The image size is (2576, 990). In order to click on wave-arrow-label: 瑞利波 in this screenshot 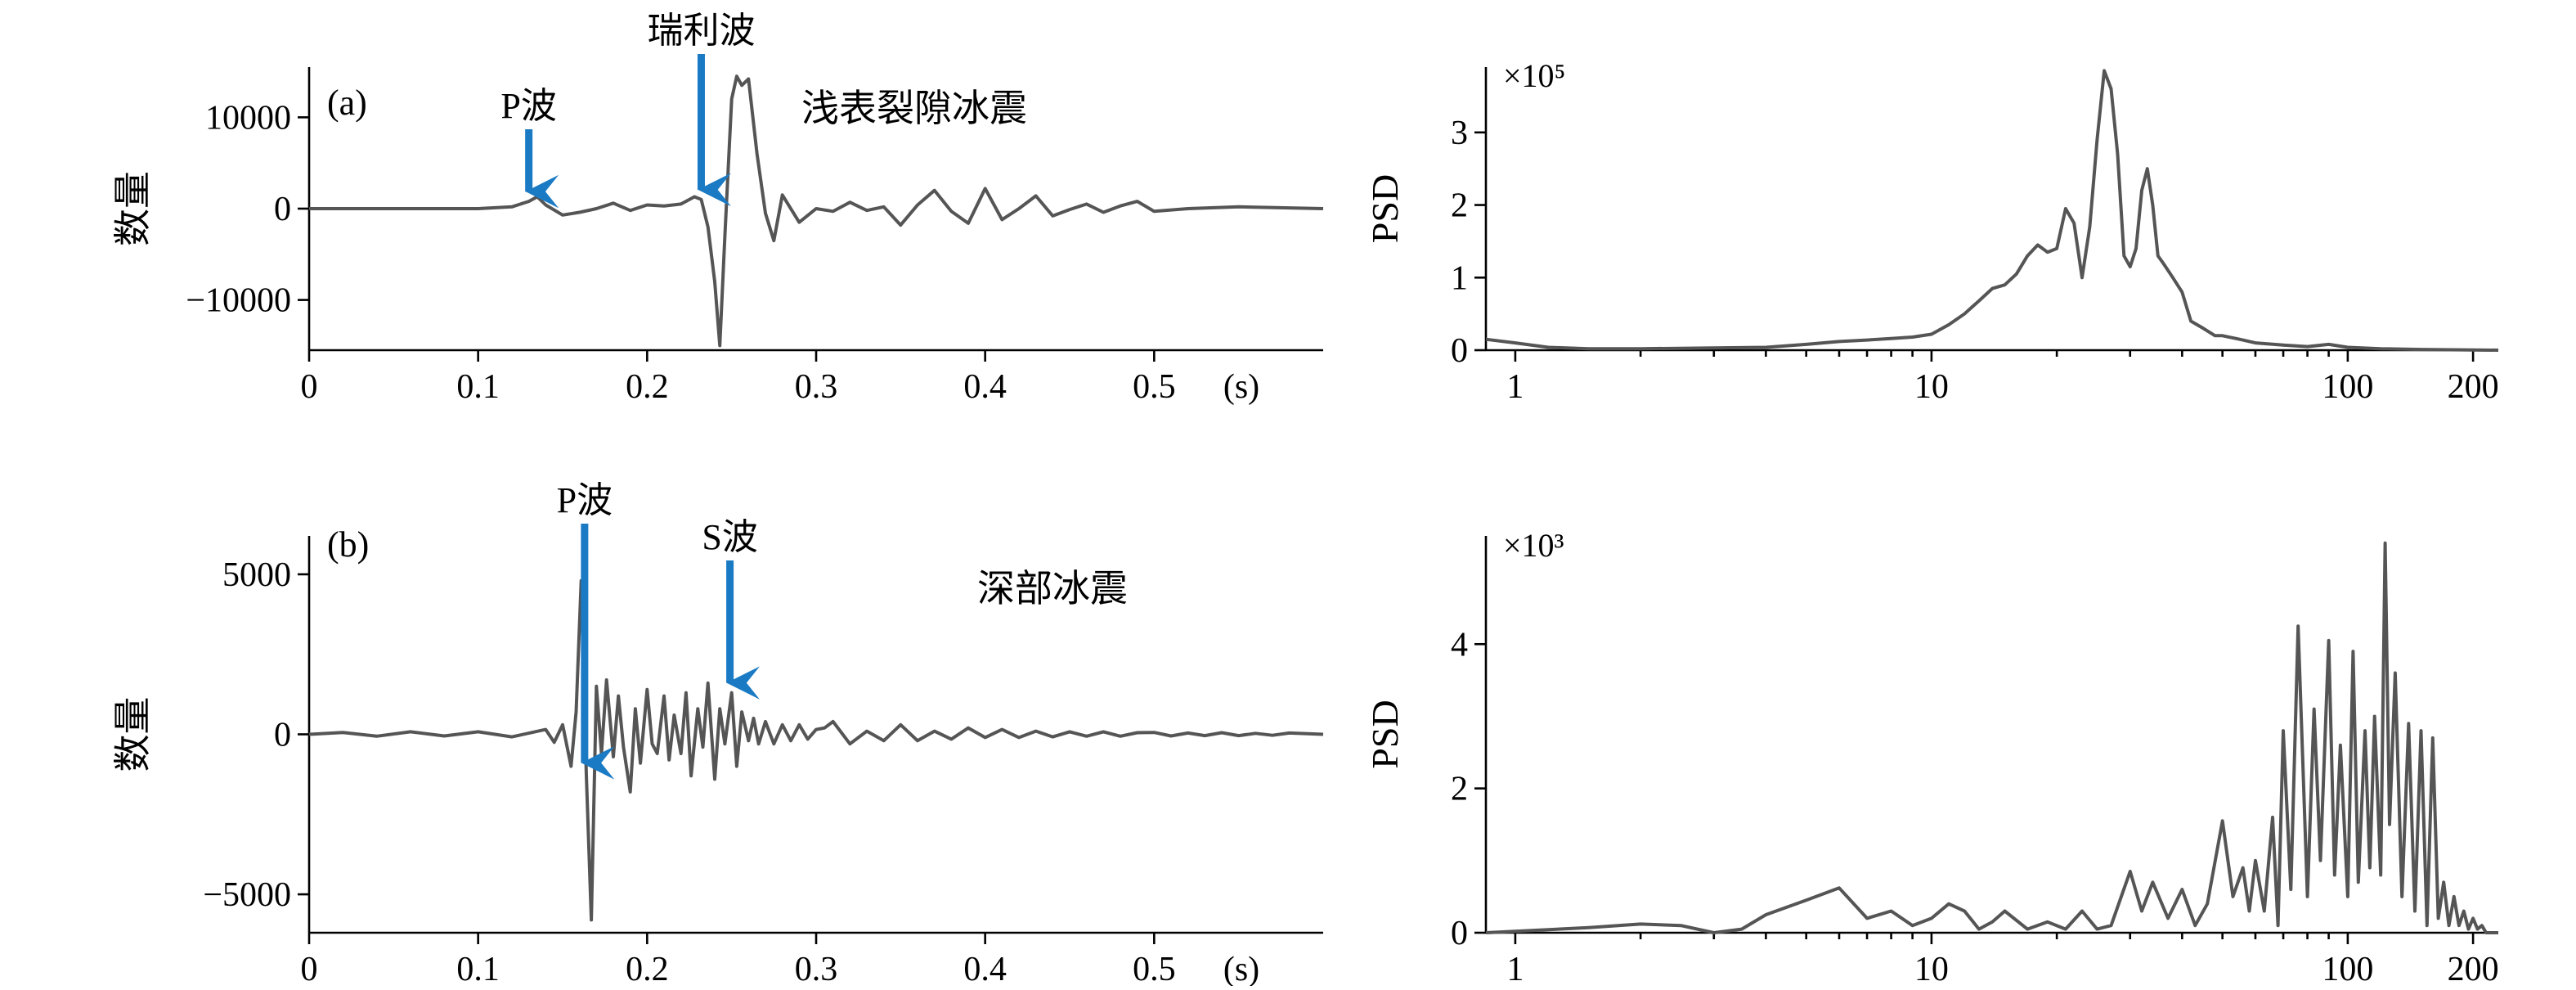, I will do `click(701, 31)`.